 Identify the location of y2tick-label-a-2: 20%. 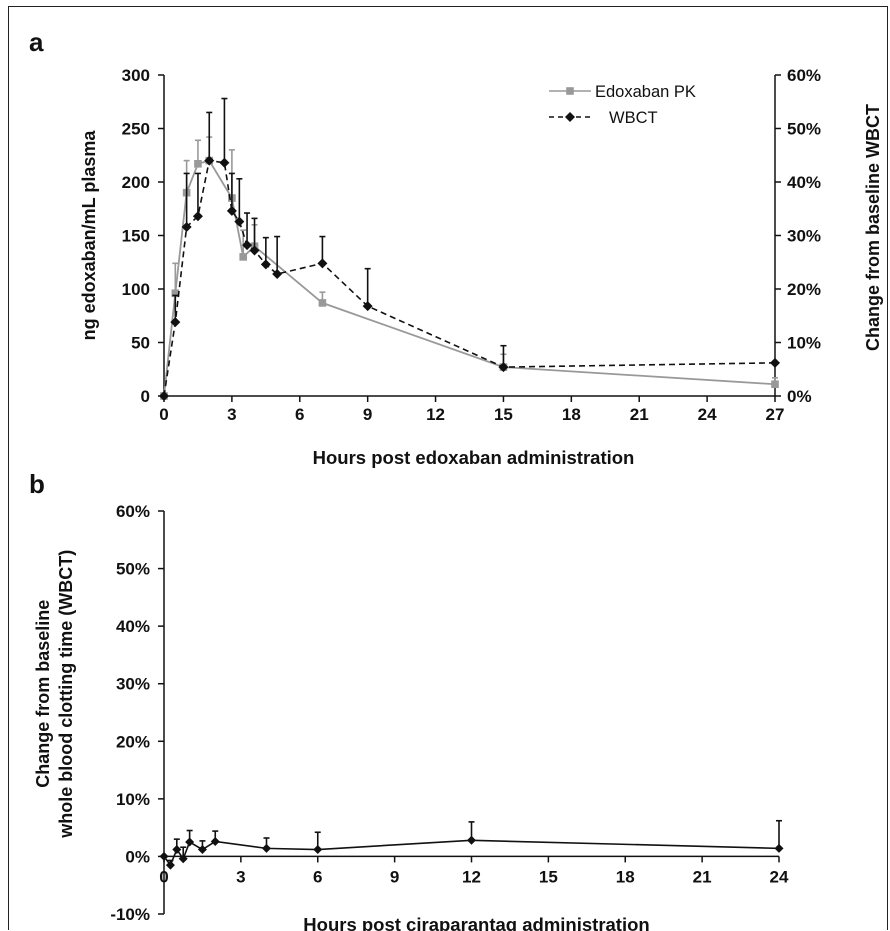
(804, 289).